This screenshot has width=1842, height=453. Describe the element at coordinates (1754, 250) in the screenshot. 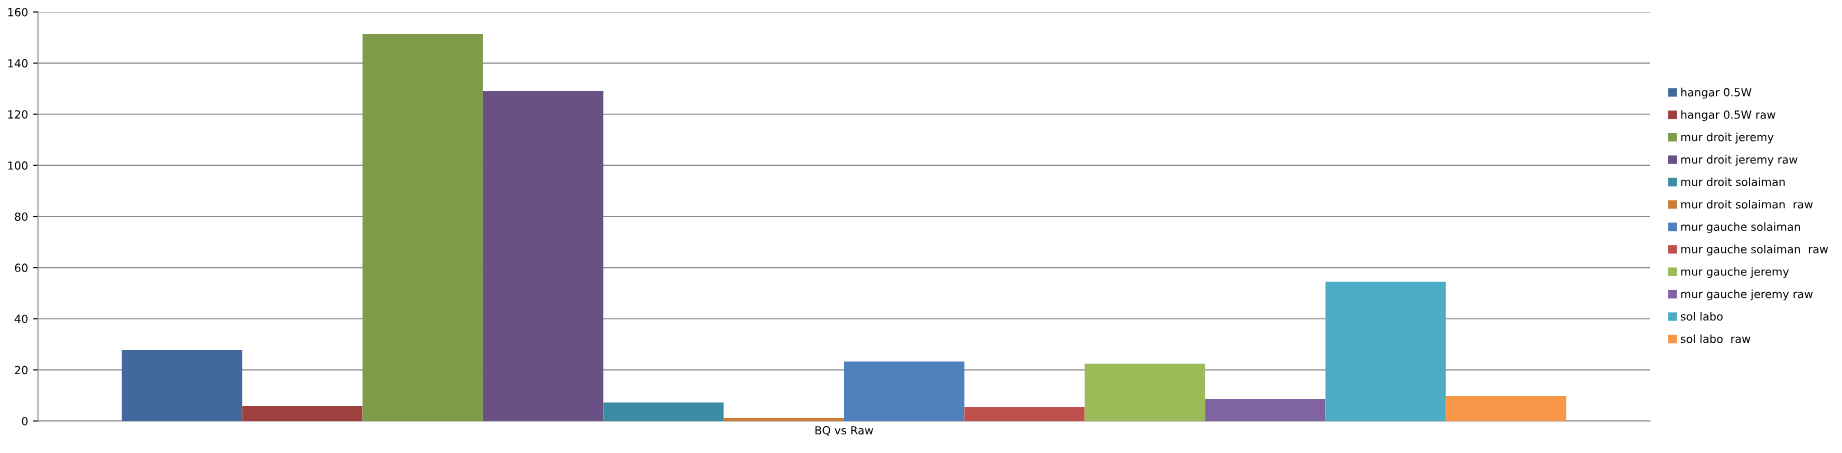

I see `legend-label: mur gauche solaiman raw` at that location.